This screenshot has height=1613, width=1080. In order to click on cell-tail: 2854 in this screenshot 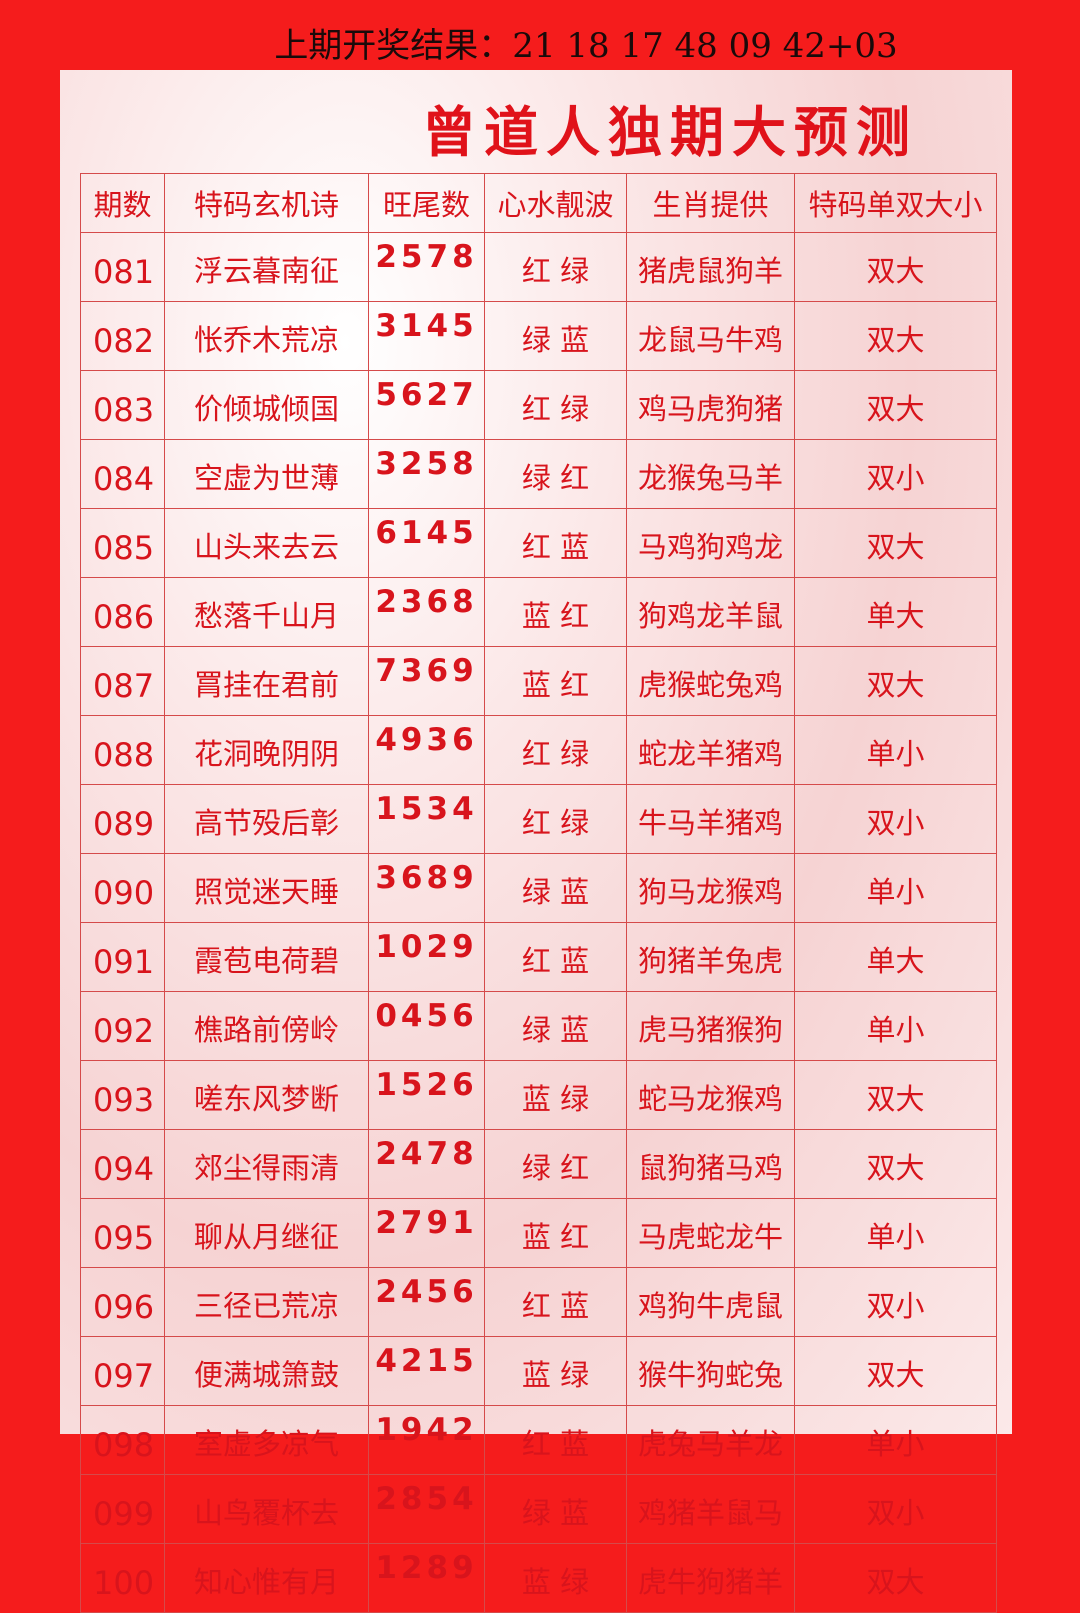, I will do `click(426, 1509)`.